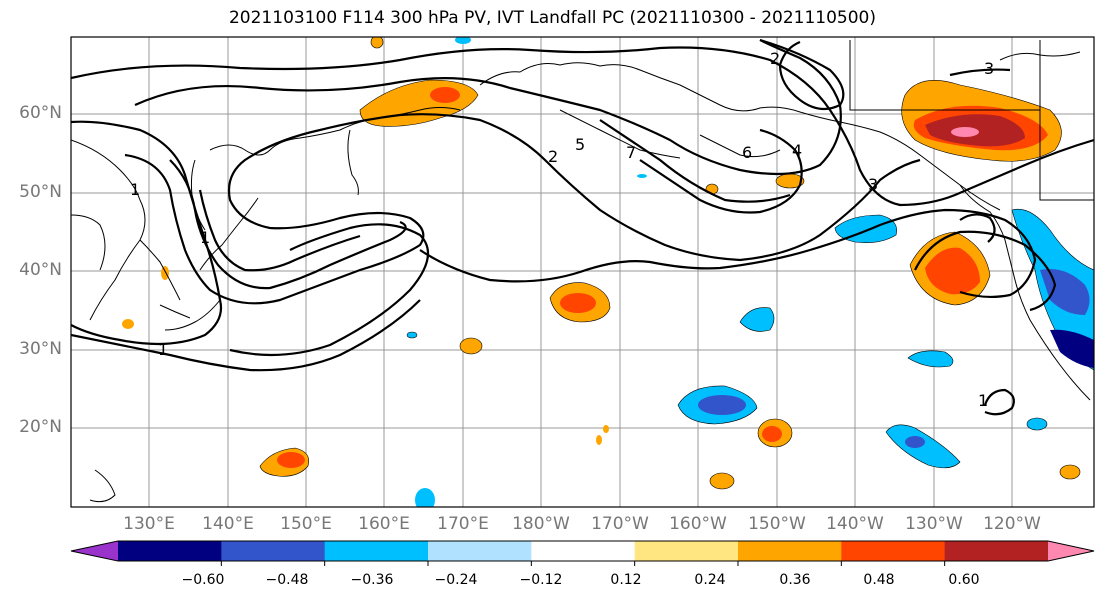  I want to click on lon-label: 180°W, so click(541, 524).